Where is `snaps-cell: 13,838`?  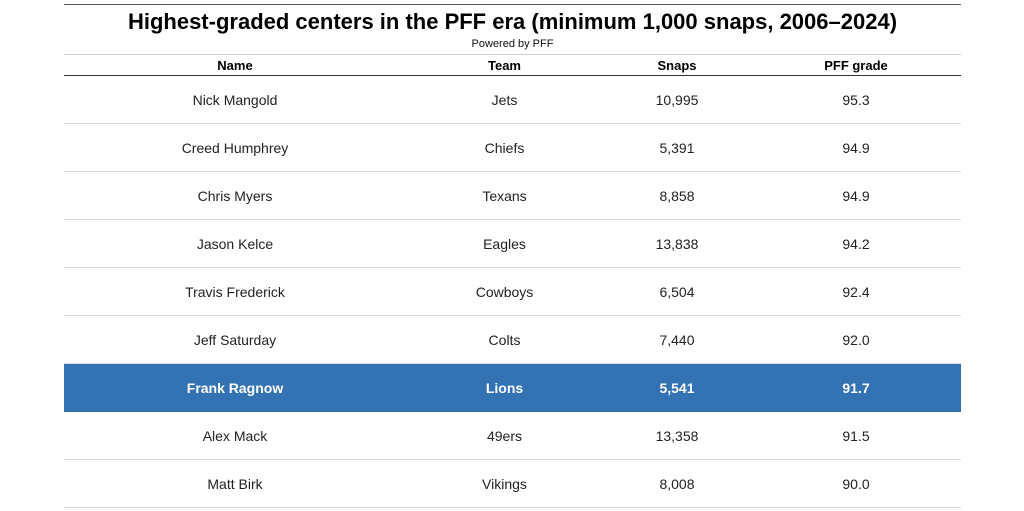 snaps-cell: 13,838 is located at coordinates (677, 243).